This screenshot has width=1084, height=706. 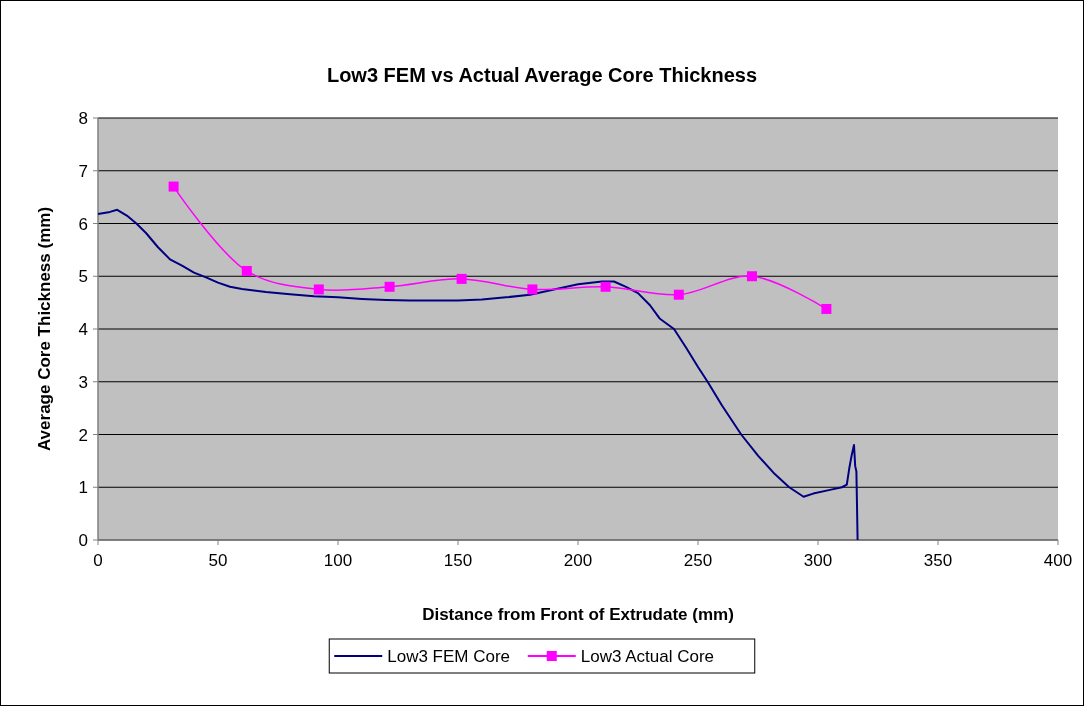 What do you see at coordinates (458, 560) in the screenshot?
I see `x-tick-label: 150` at bounding box center [458, 560].